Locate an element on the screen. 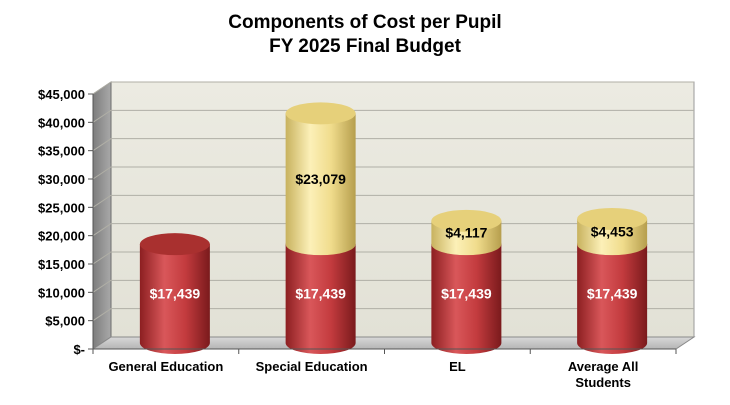 The width and height of the screenshot is (730, 405). y-tick-label: $15,000 is located at coordinates (61, 264).